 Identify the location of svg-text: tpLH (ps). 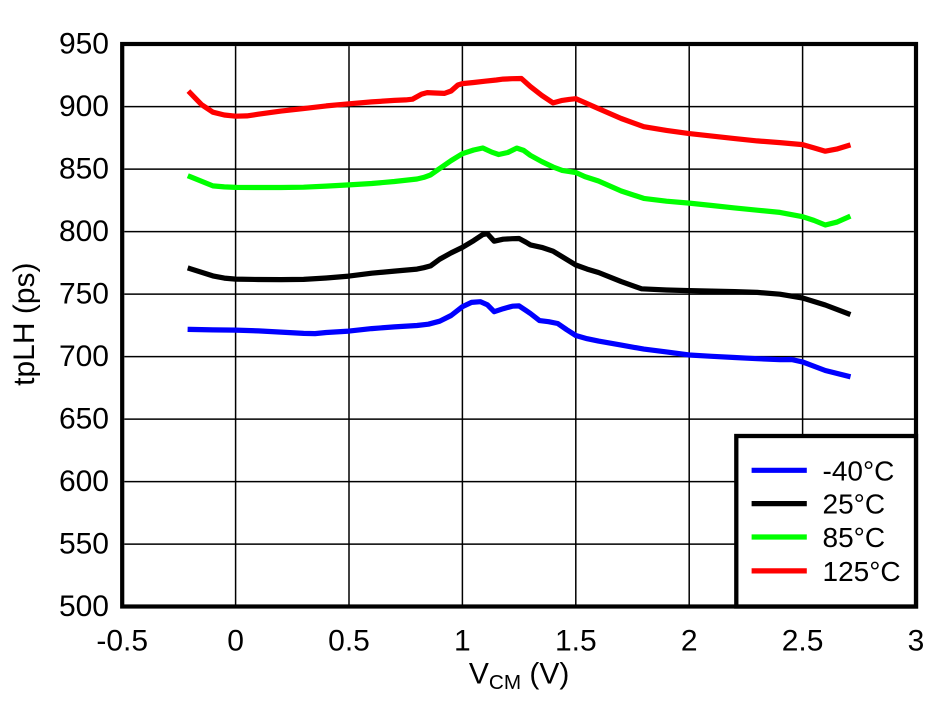
(24, 324).